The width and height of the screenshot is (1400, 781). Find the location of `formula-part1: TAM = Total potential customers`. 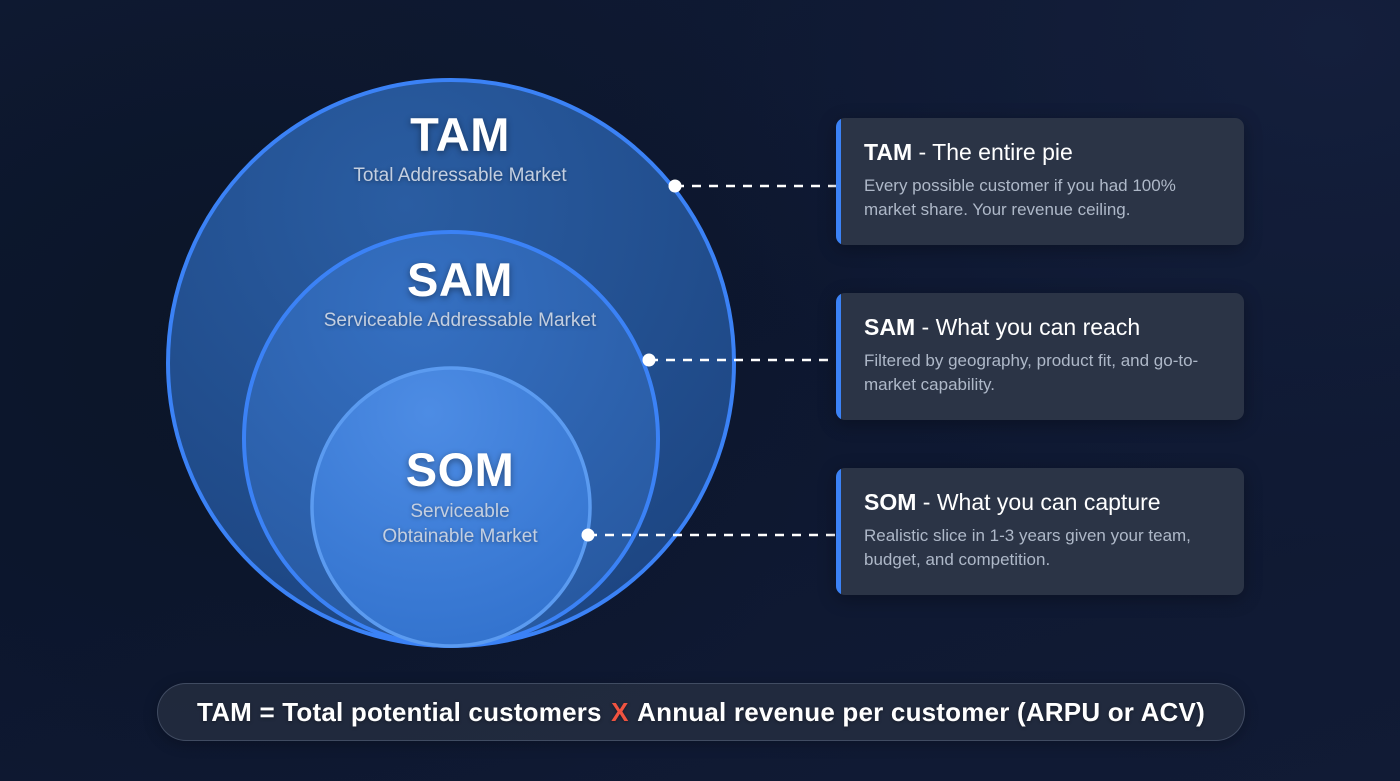

formula-part1: TAM = Total potential customers is located at coordinates (403, 711).